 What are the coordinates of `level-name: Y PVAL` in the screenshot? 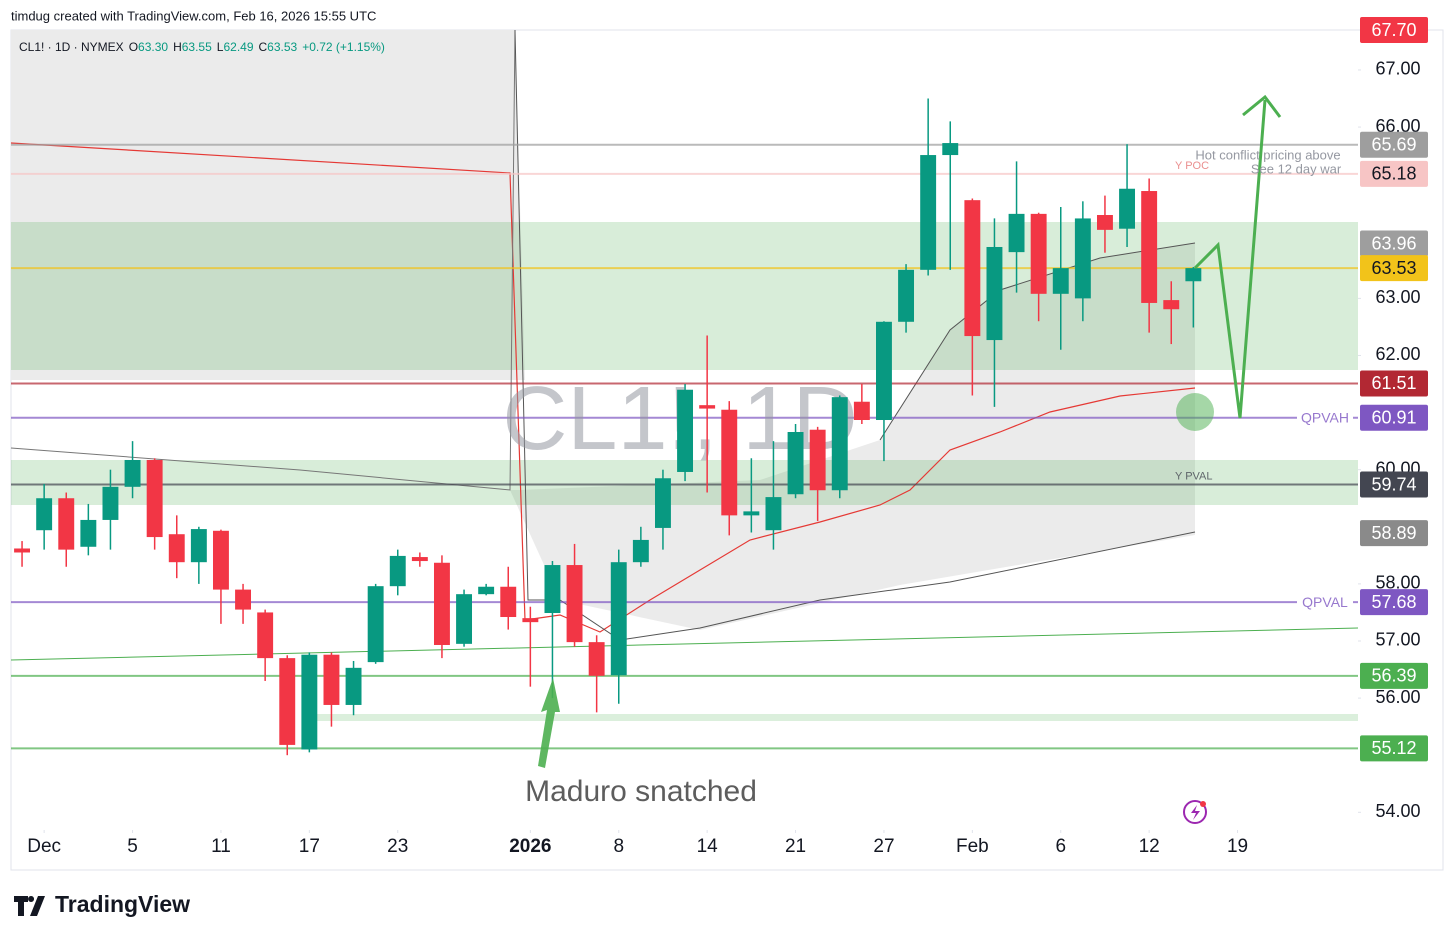 It's located at (1194, 476).